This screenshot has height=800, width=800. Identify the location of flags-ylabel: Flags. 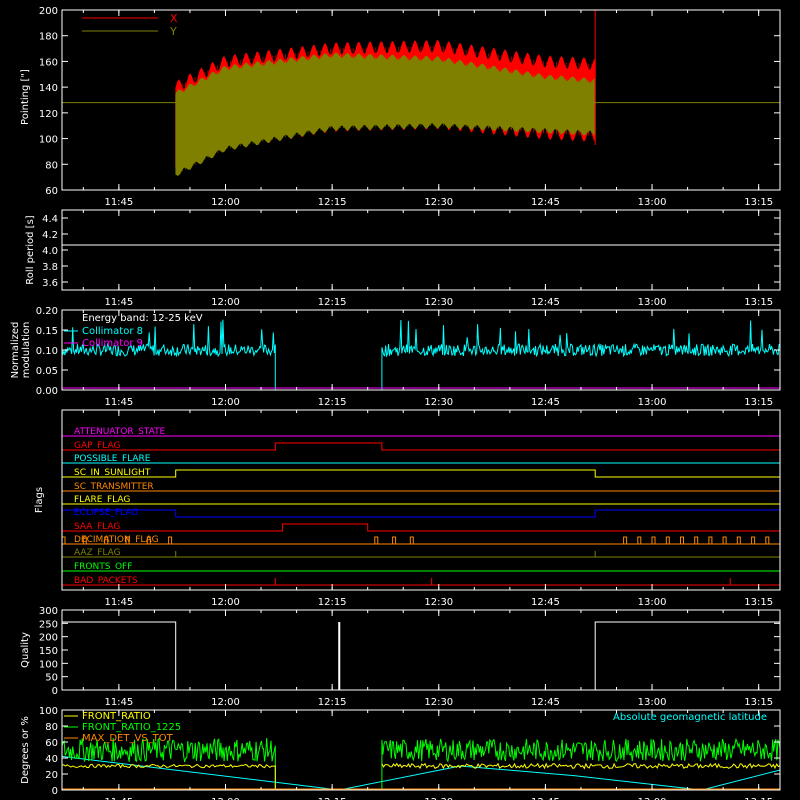
(39, 500).